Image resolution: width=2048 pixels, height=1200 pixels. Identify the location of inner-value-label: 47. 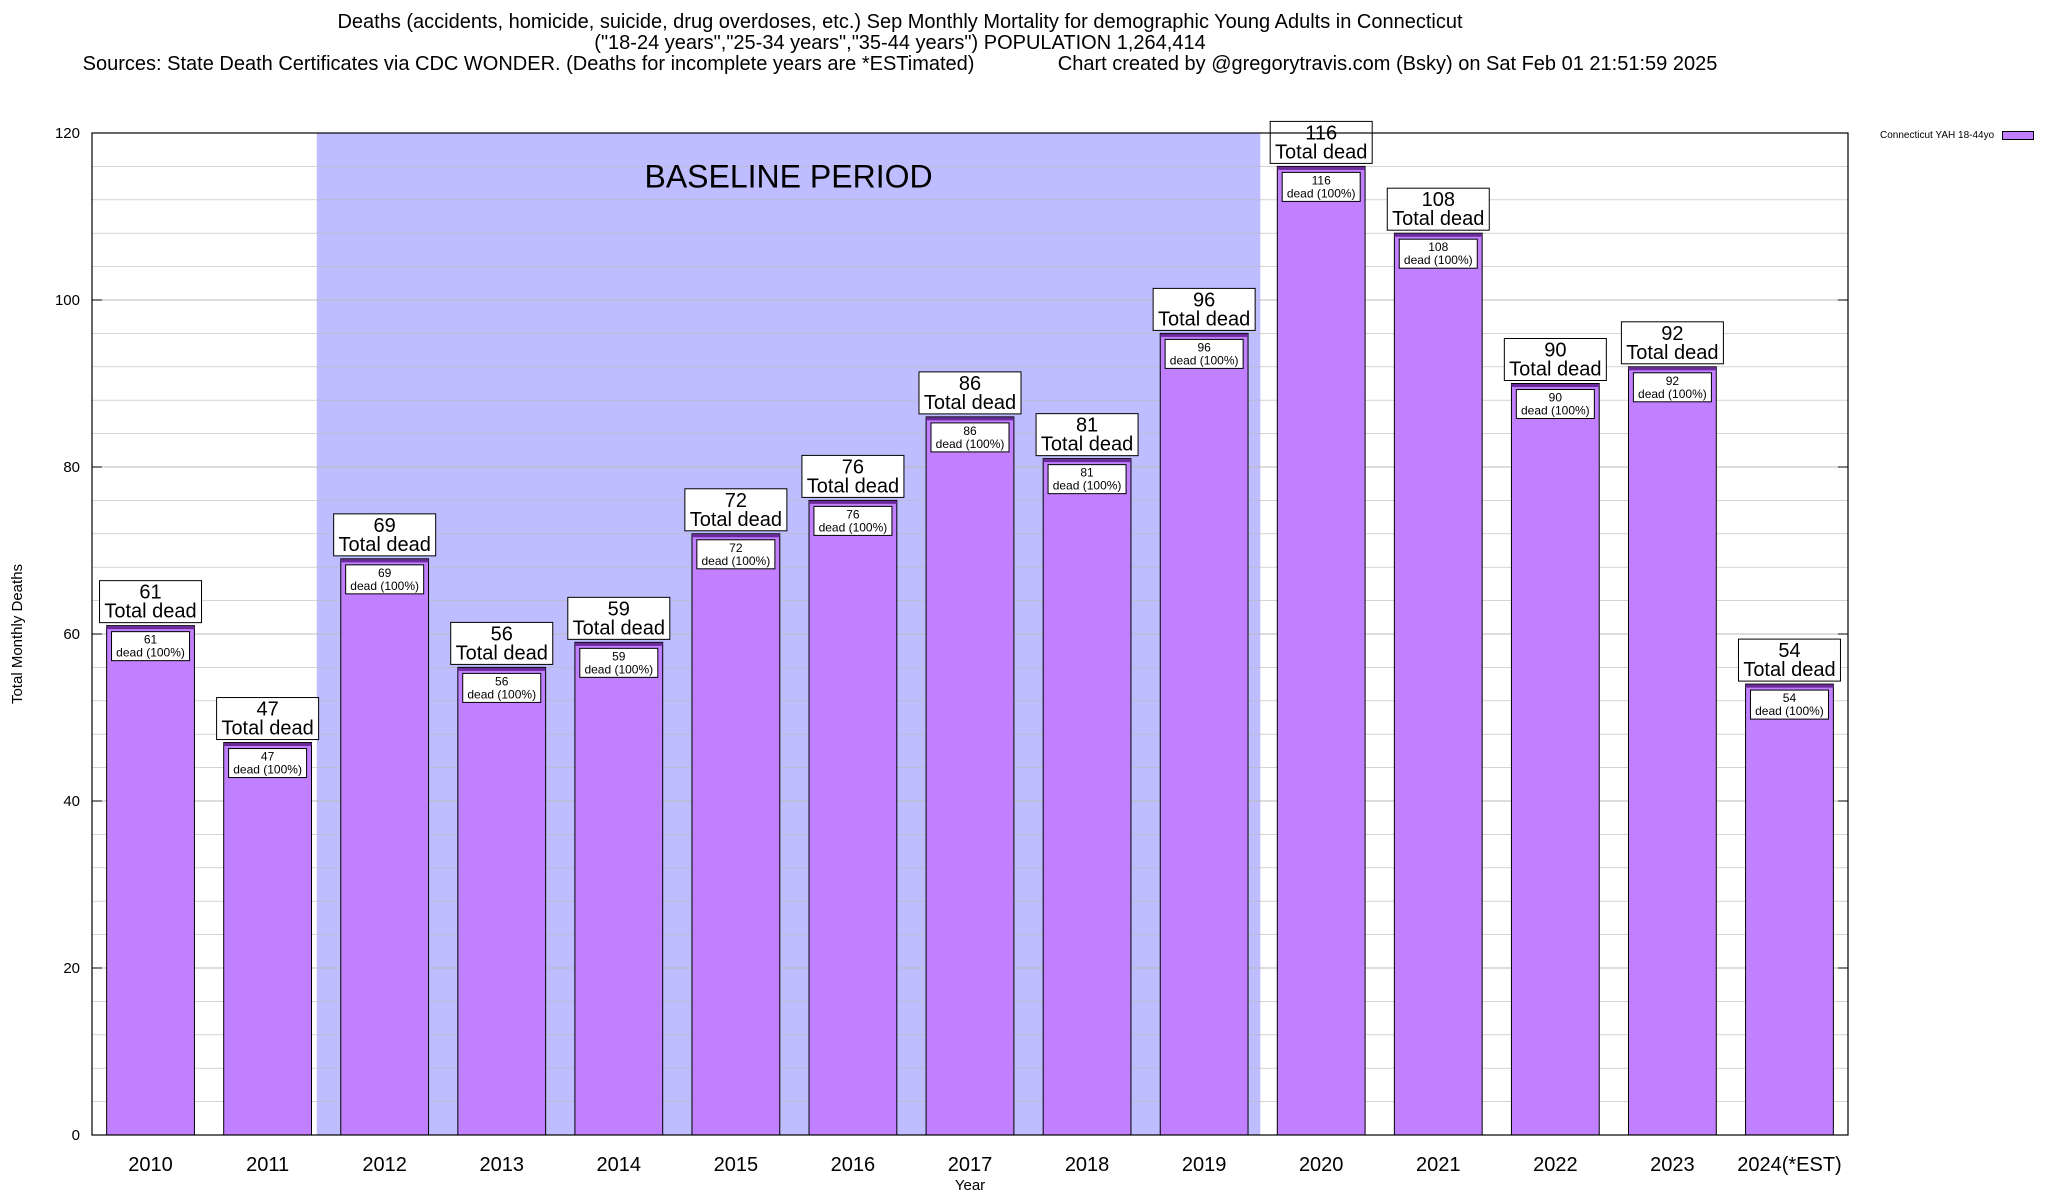
(268, 757).